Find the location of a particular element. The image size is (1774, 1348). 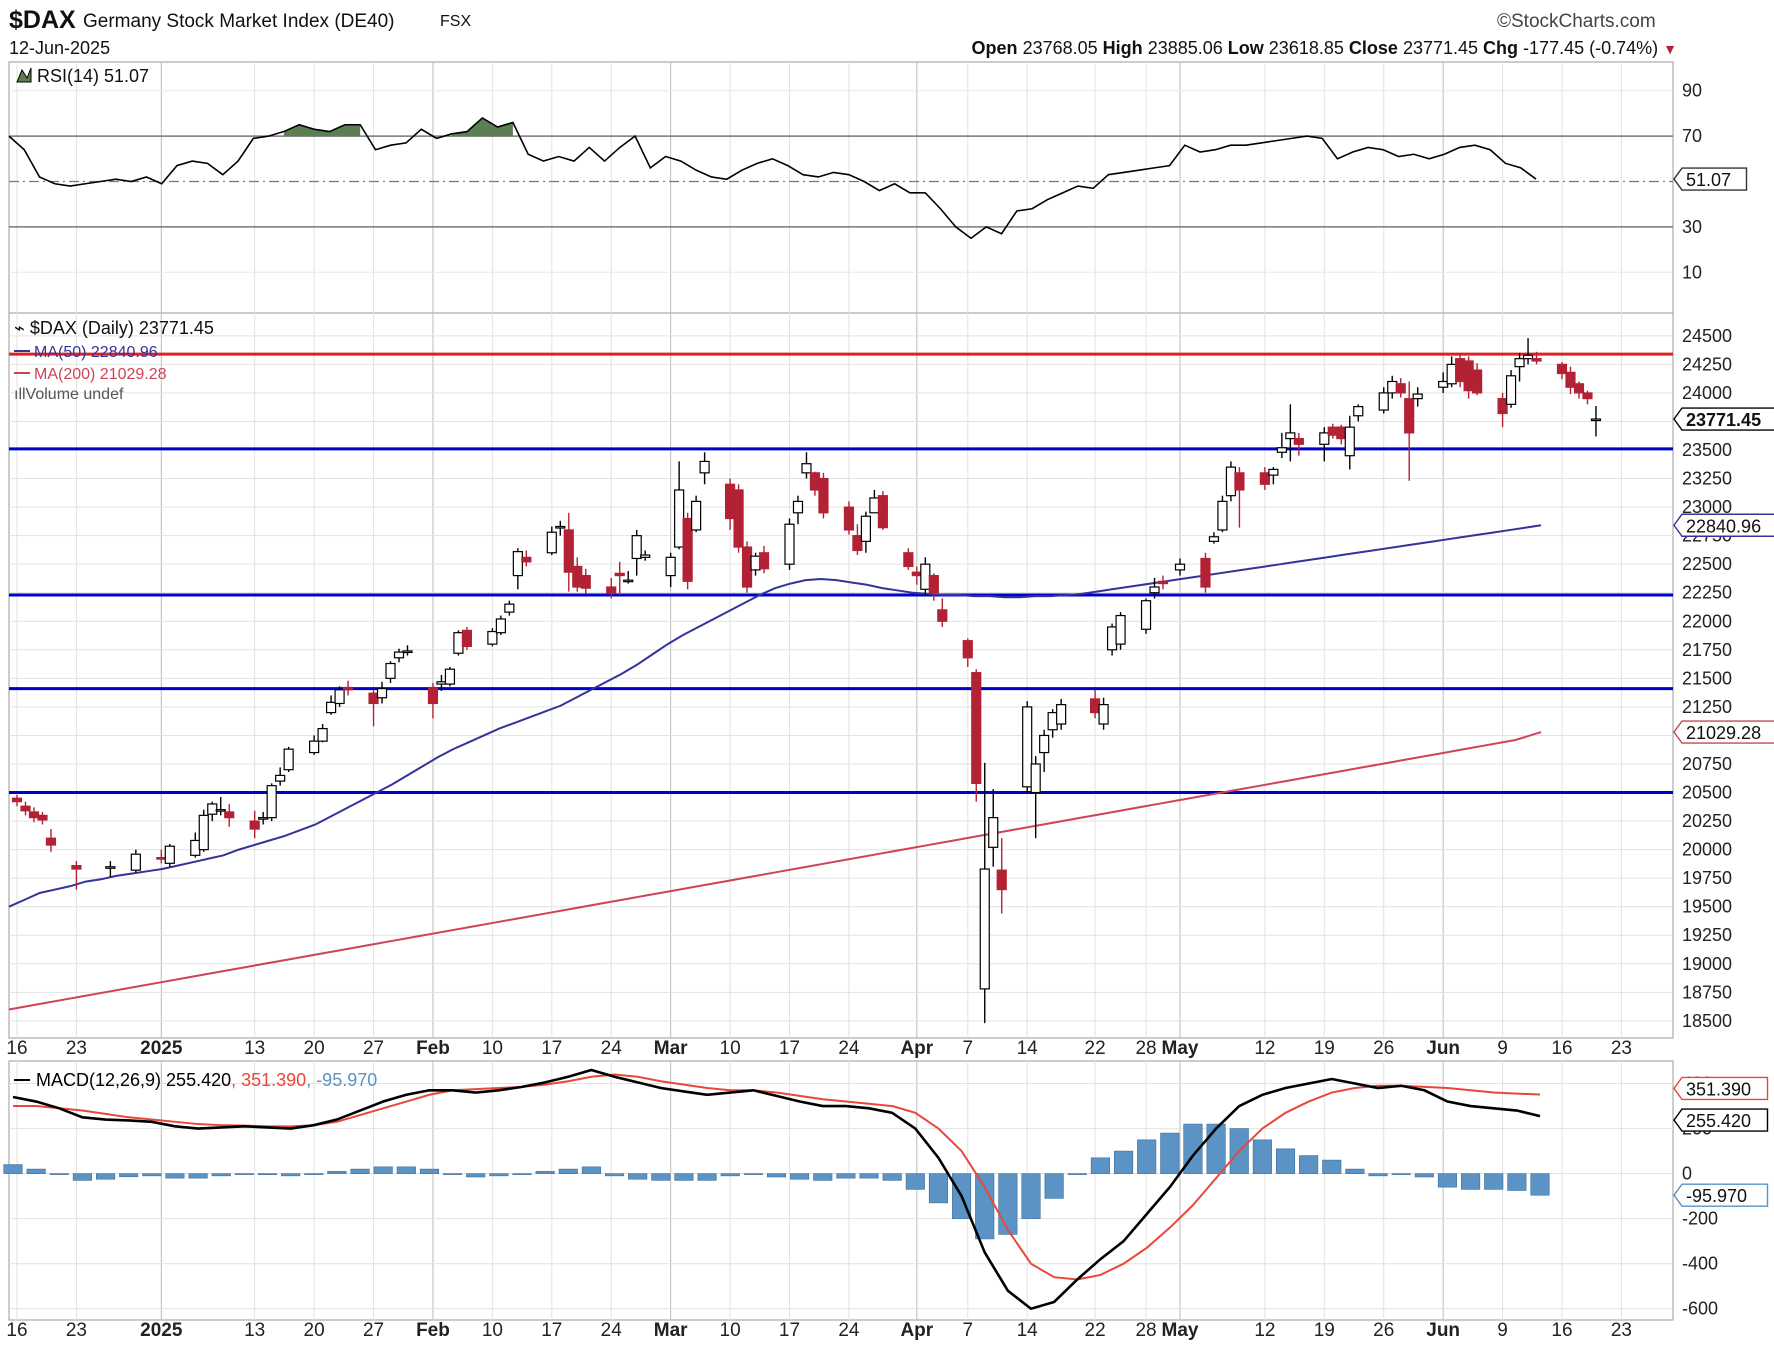

y-tick-label: 23000 is located at coordinates (1707, 507).